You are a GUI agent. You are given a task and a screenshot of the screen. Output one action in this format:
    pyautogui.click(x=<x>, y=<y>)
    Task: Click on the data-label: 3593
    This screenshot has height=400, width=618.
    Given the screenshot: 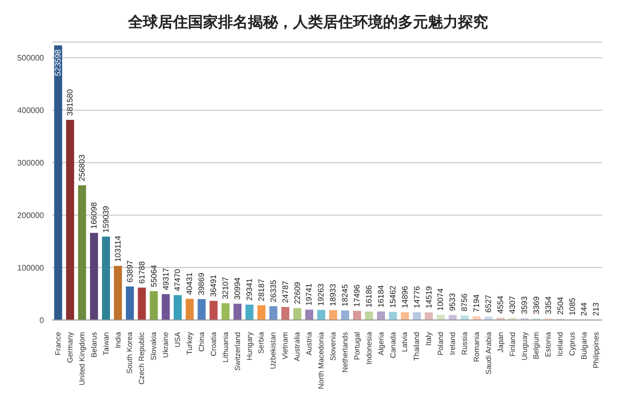 What is the action you would take?
    pyautogui.click(x=524, y=305)
    